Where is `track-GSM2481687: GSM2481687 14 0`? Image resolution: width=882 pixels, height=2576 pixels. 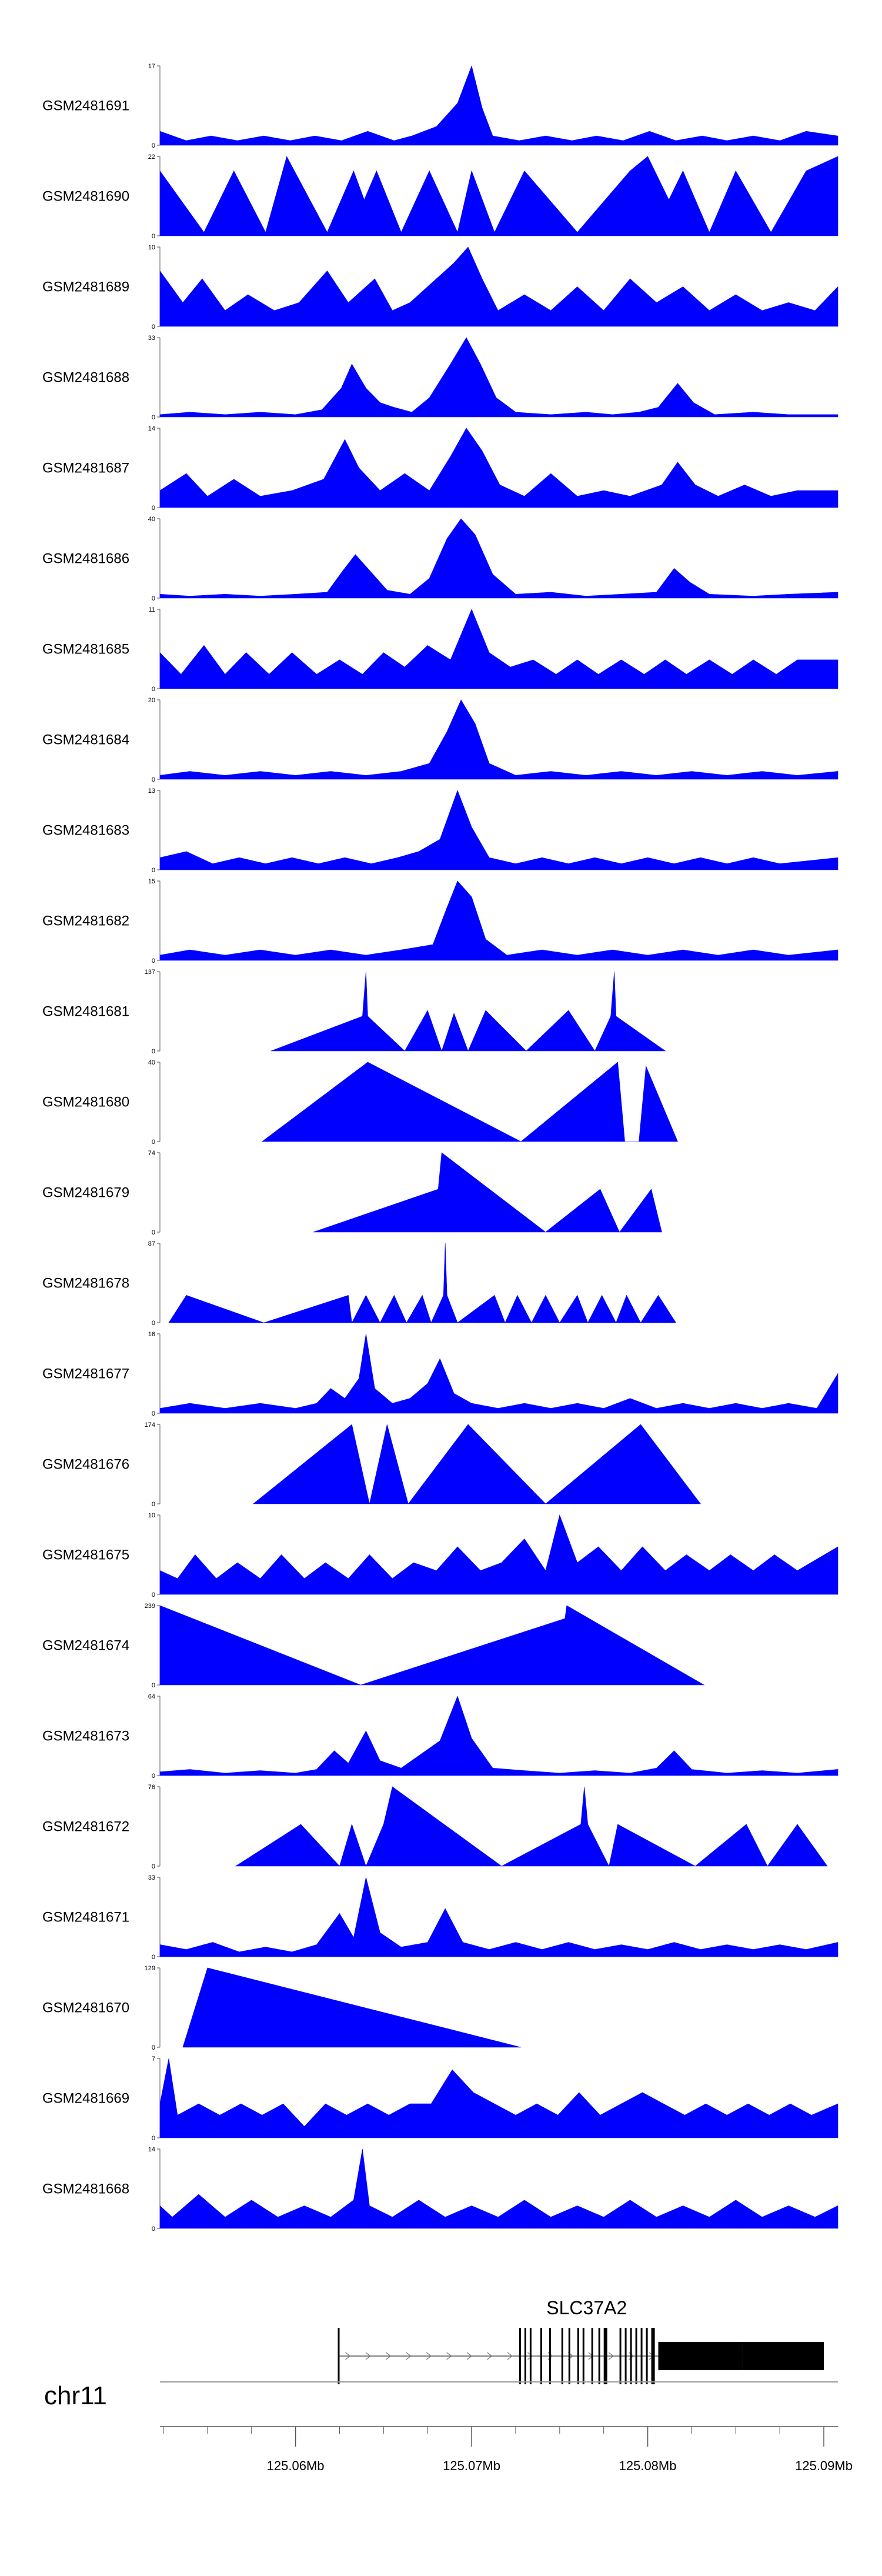 track-GSM2481687: GSM2481687 14 0 is located at coordinates (440, 468).